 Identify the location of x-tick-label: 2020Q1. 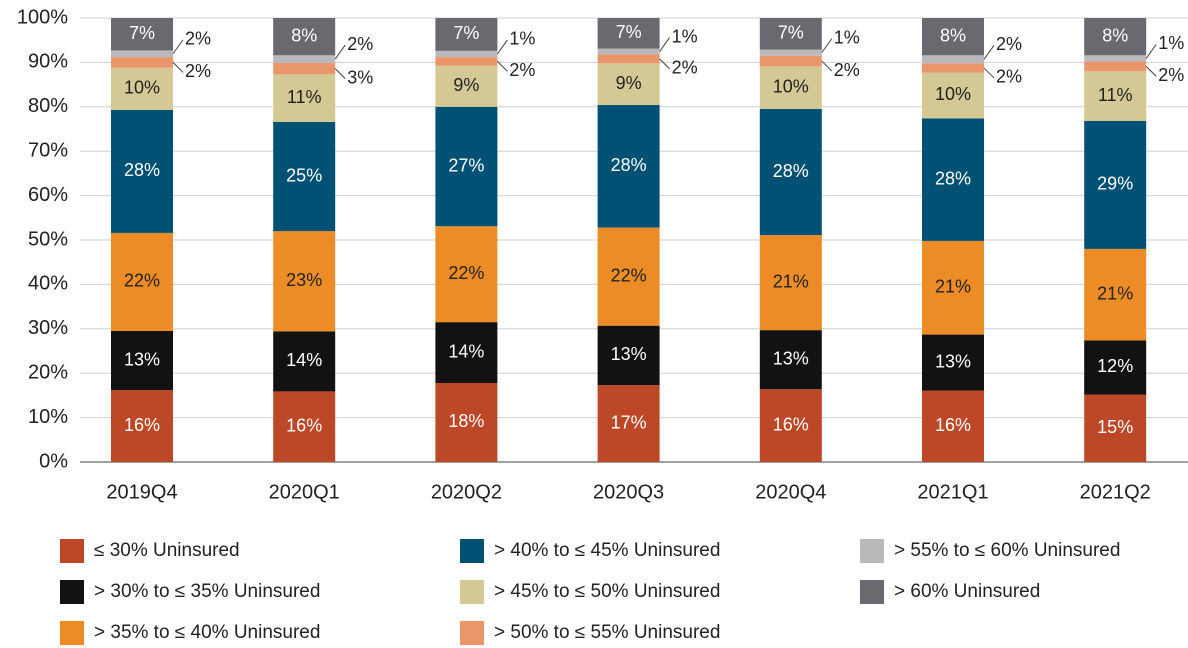
(304, 492).